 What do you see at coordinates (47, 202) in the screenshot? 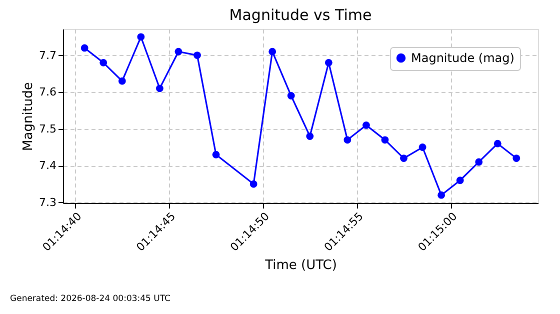
I see `y-tick-label: 7.3` at bounding box center [47, 202].